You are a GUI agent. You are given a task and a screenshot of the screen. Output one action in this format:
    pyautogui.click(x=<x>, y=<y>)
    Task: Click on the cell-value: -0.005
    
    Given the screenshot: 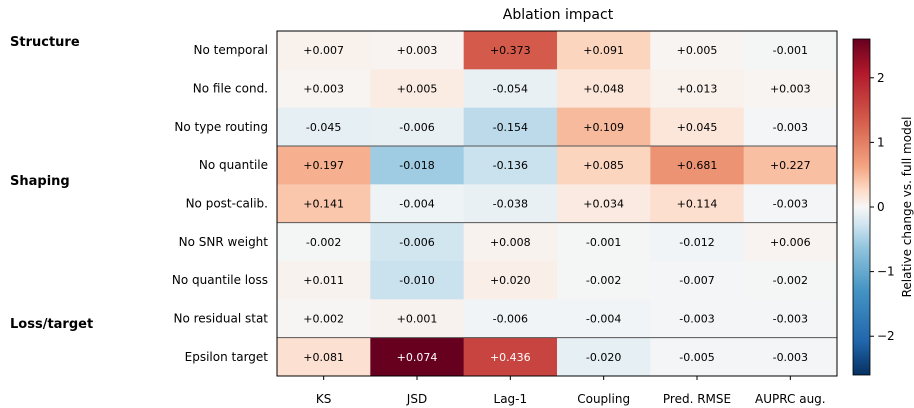 What is the action you would take?
    pyautogui.click(x=696, y=357)
    